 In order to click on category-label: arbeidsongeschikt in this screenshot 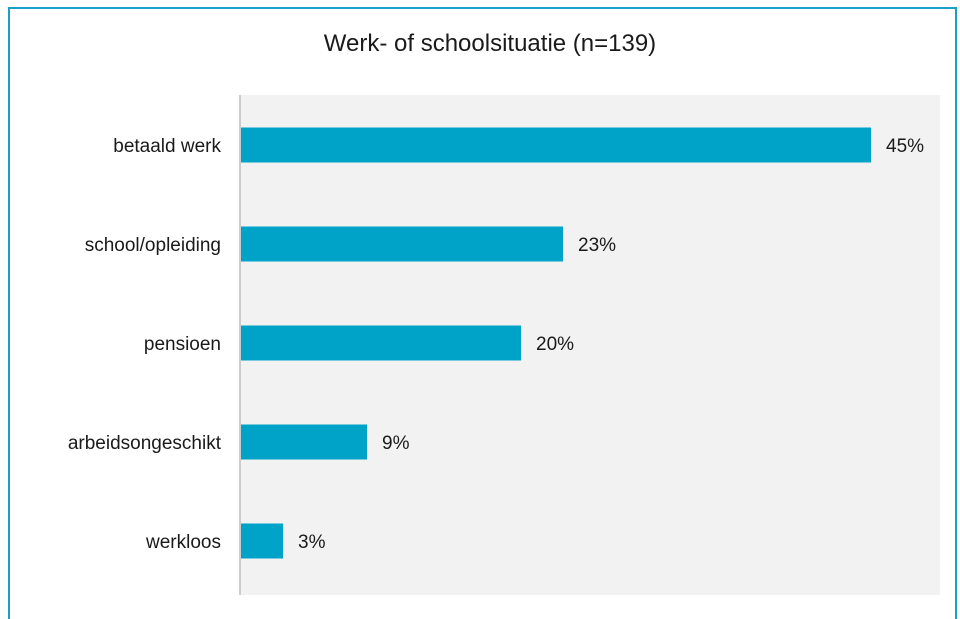, I will do `click(145, 443)`.